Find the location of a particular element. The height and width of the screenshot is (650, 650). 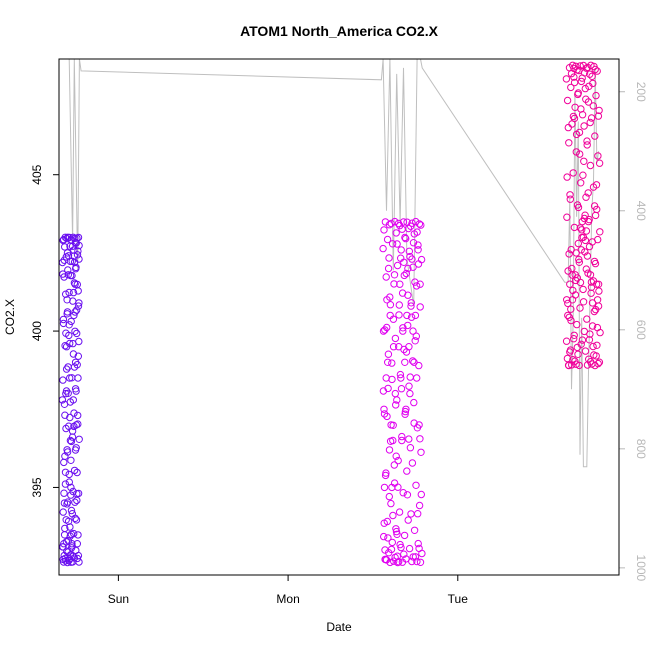

y-tick-label: 400 is located at coordinates (37, 331).